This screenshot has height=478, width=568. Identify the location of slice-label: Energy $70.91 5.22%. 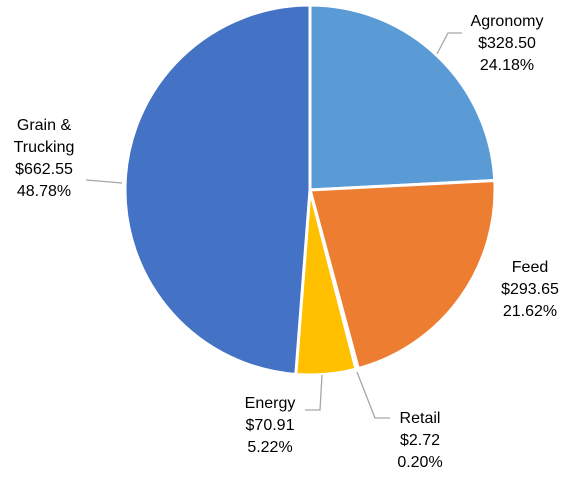
(270, 426).